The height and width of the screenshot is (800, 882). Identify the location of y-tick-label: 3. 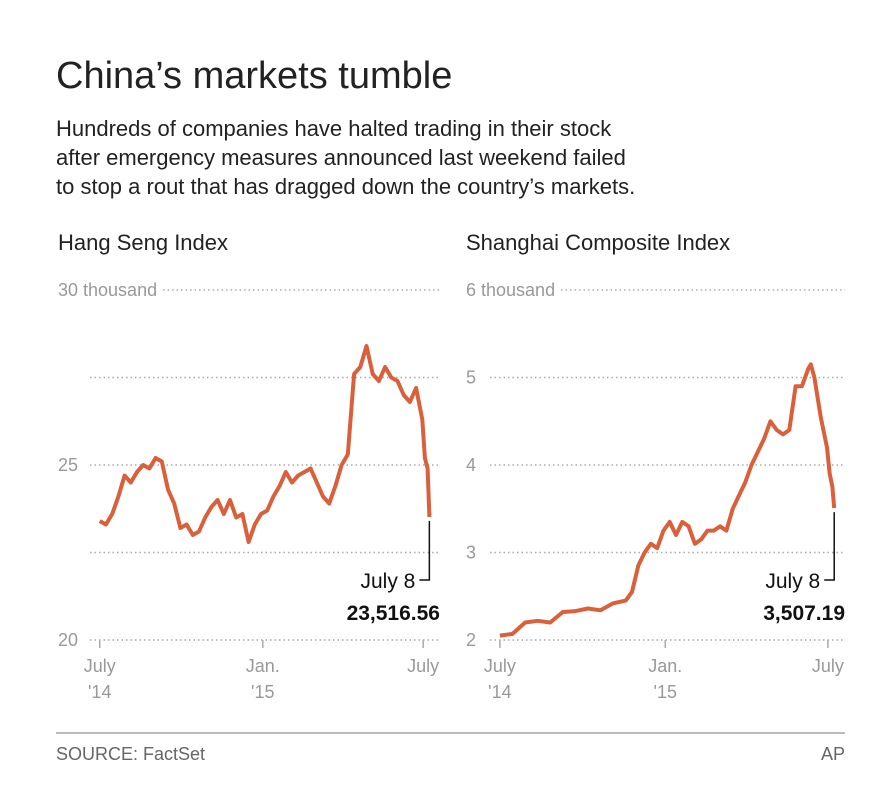
(471, 553).